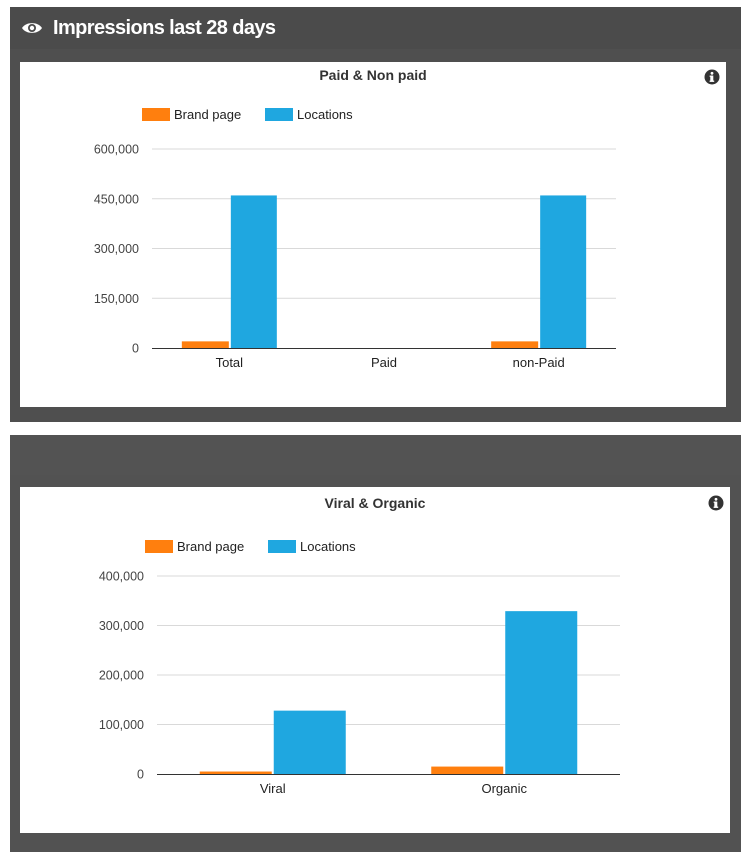 This screenshot has height=858, width=750. I want to click on bar-brand-page-non-paid, so click(515, 344).